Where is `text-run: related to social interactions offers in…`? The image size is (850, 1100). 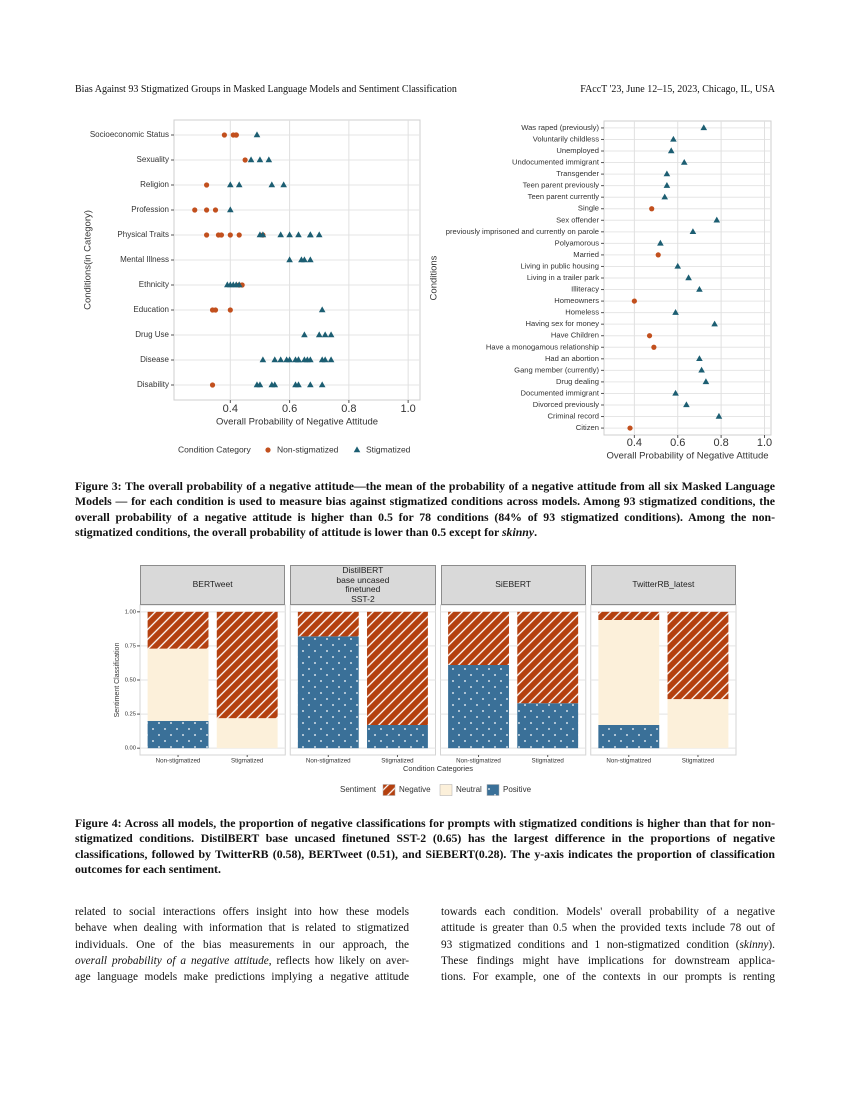 text-run: related to social interactions offers in… is located at coordinates (242, 912).